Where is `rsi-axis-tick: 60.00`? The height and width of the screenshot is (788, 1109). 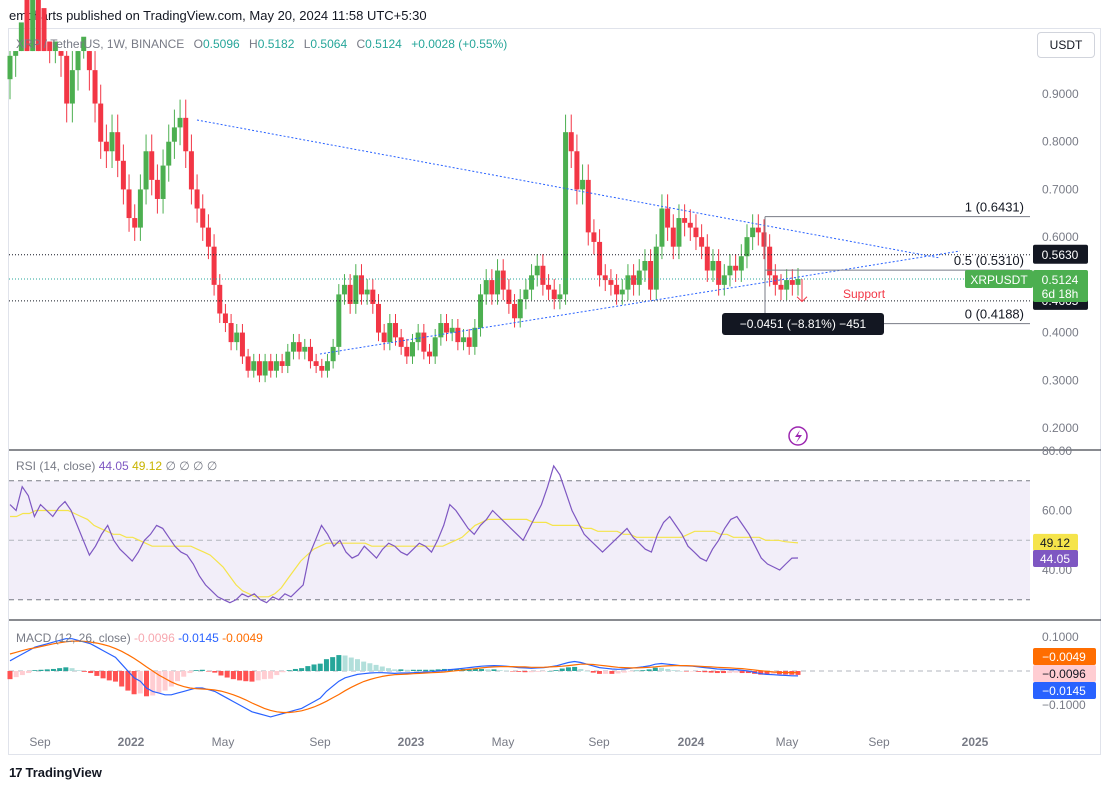 rsi-axis-tick: 60.00 is located at coordinates (1057, 511).